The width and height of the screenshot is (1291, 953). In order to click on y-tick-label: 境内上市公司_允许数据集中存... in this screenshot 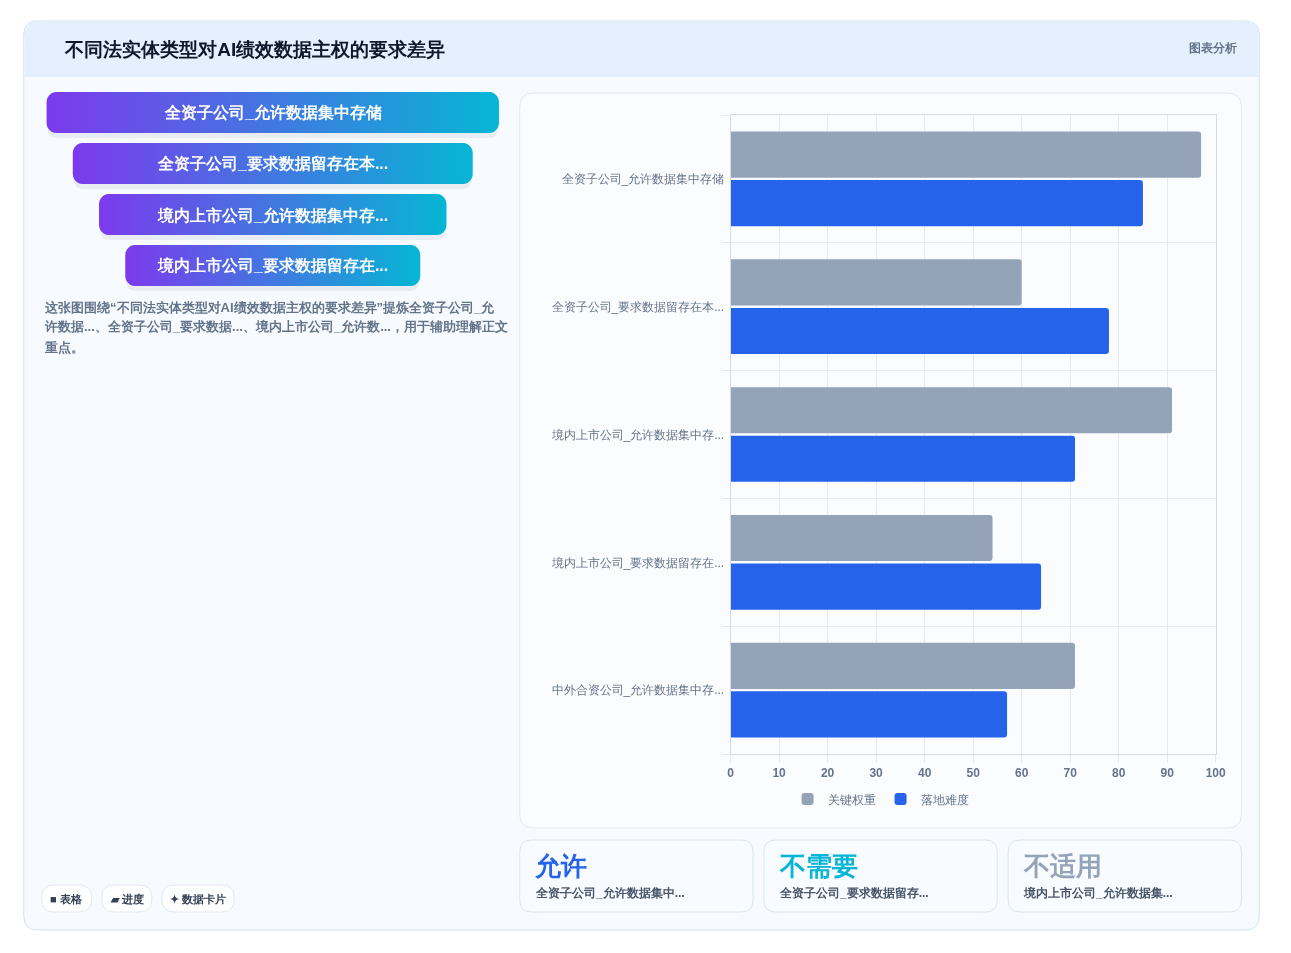, I will do `click(637, 434)`.